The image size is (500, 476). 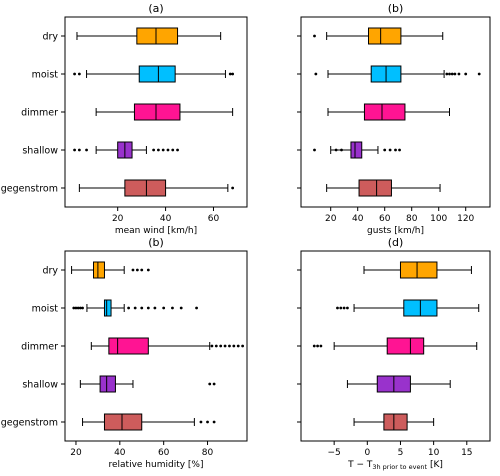 What do you see at coordinates (156, 231) in the screenshot?
I see `x-axis-label: mean wind [km/h]` at bounding box center [156, 231].